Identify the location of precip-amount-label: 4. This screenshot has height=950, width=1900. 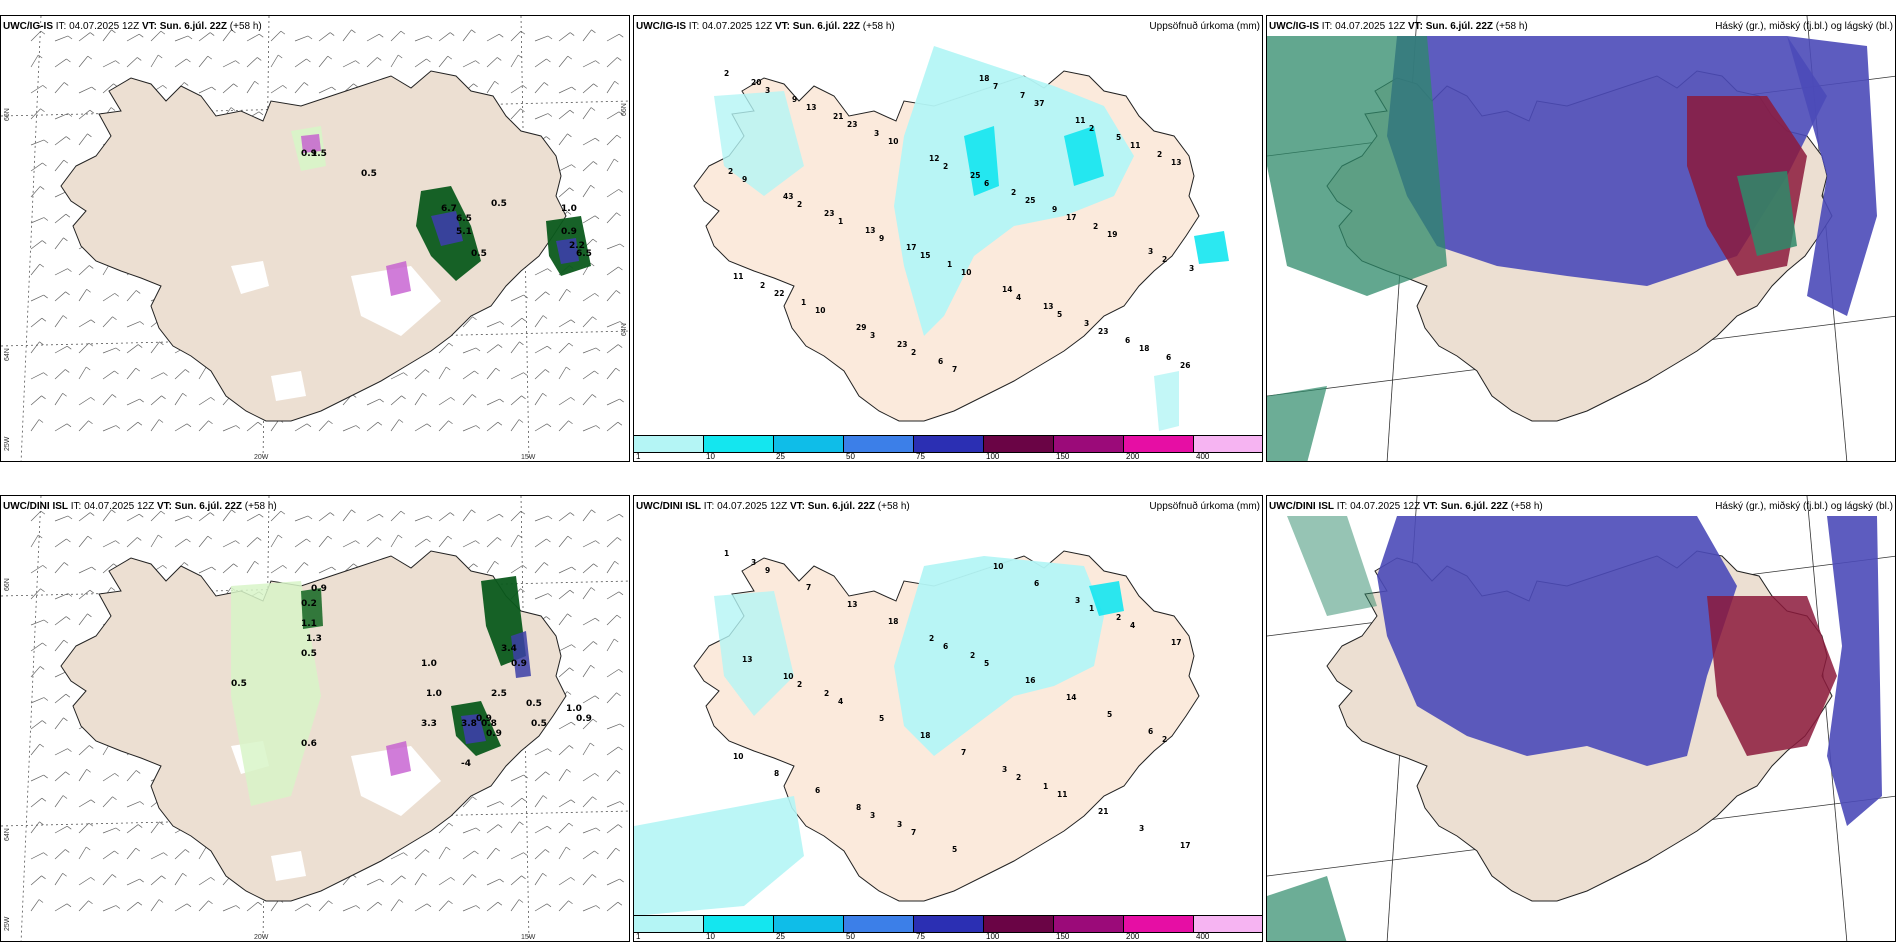
(1132, 625).